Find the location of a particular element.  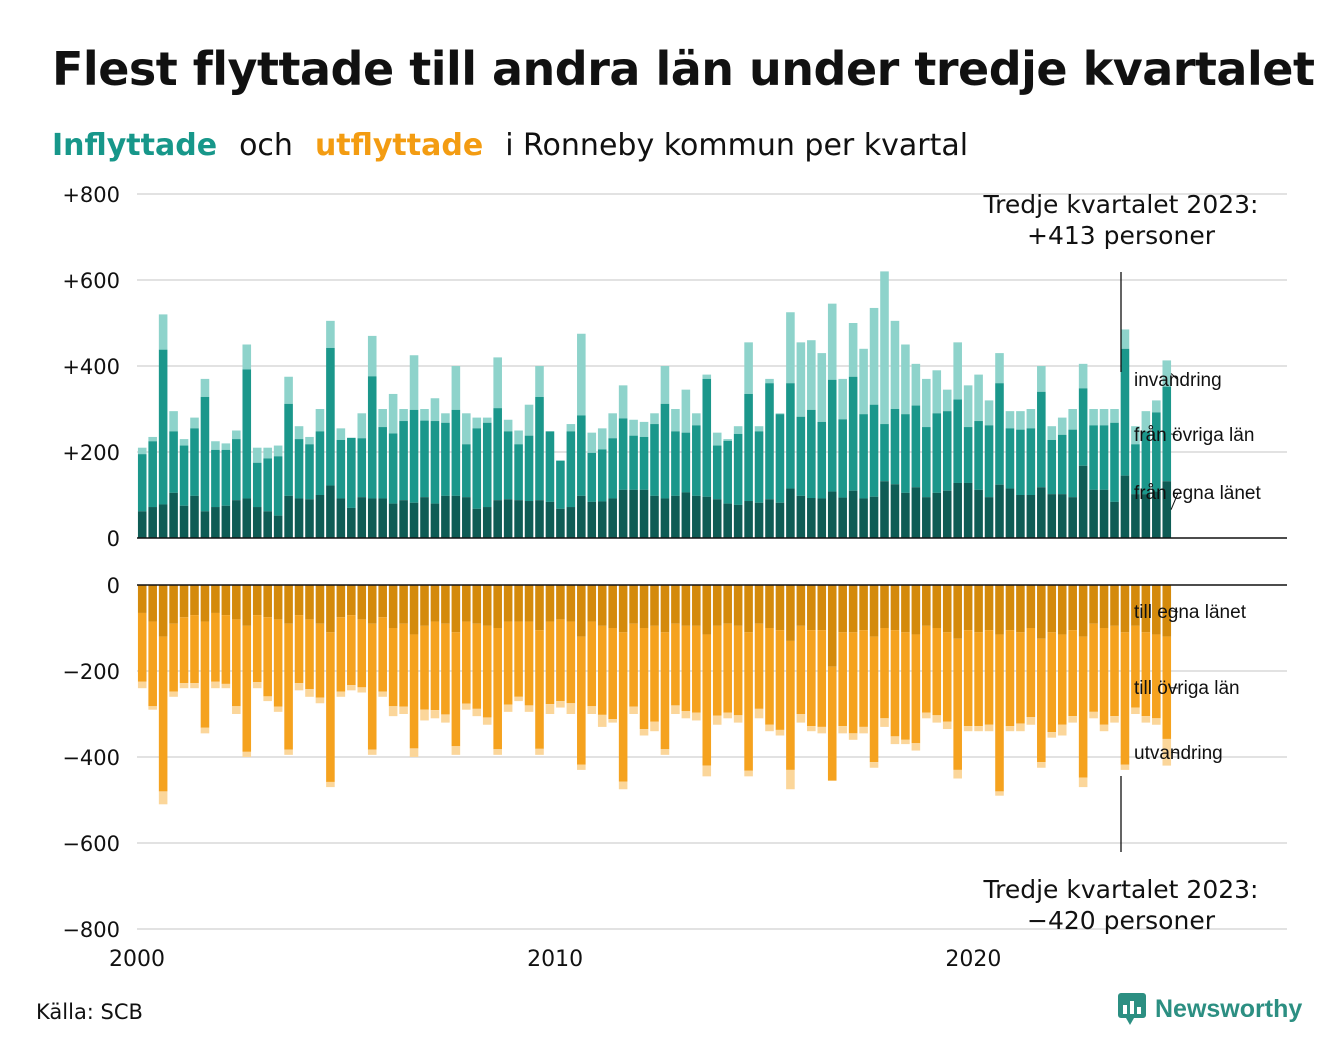

x-tick-label: 2000 is located at coordinates (137, 959).